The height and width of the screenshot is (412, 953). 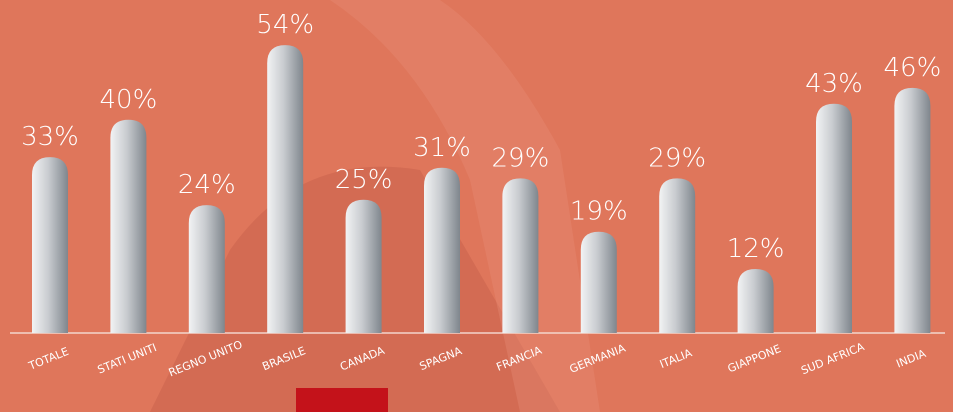 I want to click on value-label: 43%, so click(x=834, y=84).